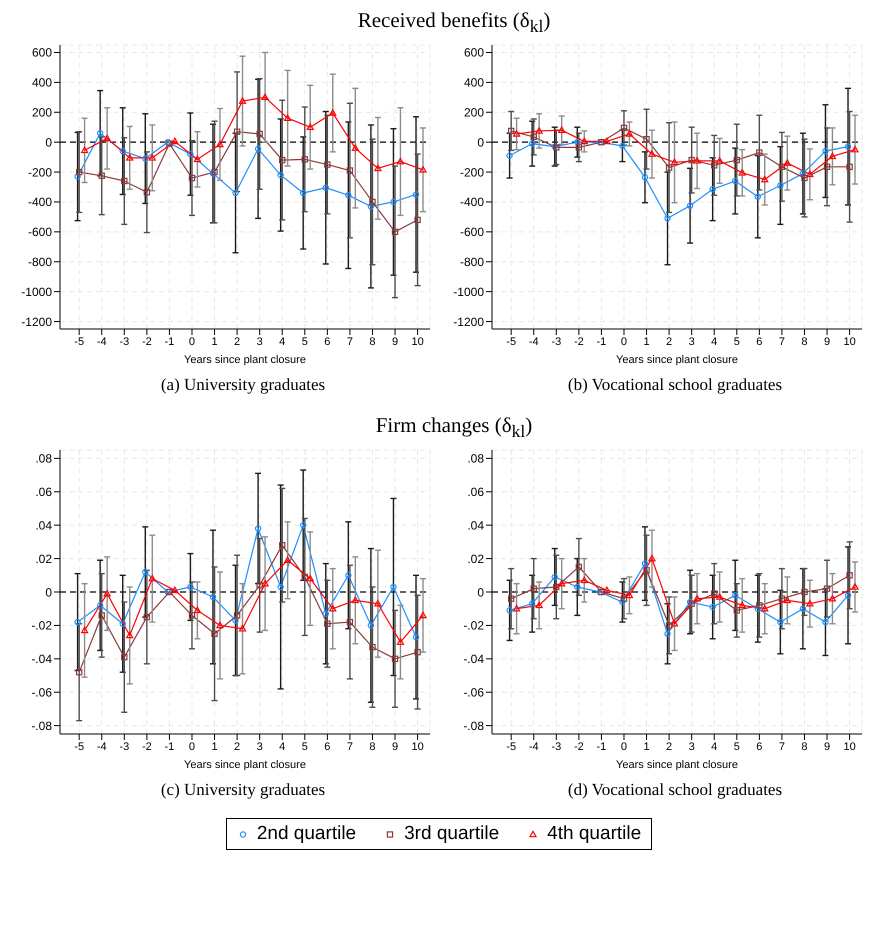  I want to click on legend-label: 3rd quartile, so click(452, 834).